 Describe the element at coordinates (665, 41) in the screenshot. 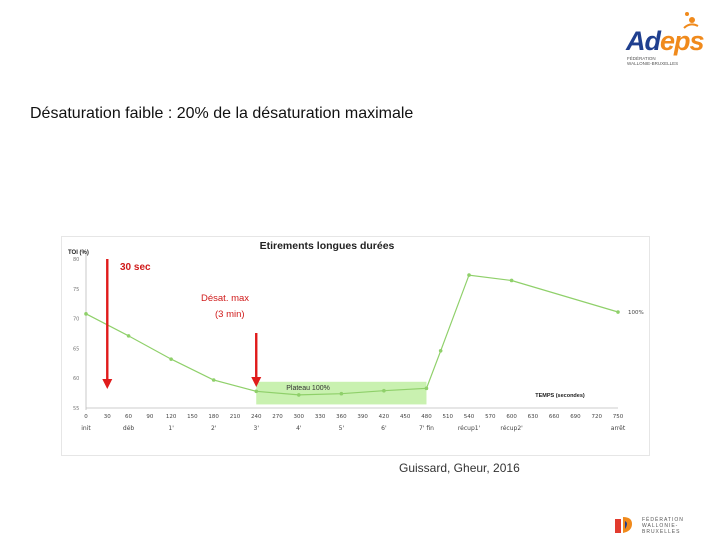

I see `adeps-wordmark: Adeps` at that location.